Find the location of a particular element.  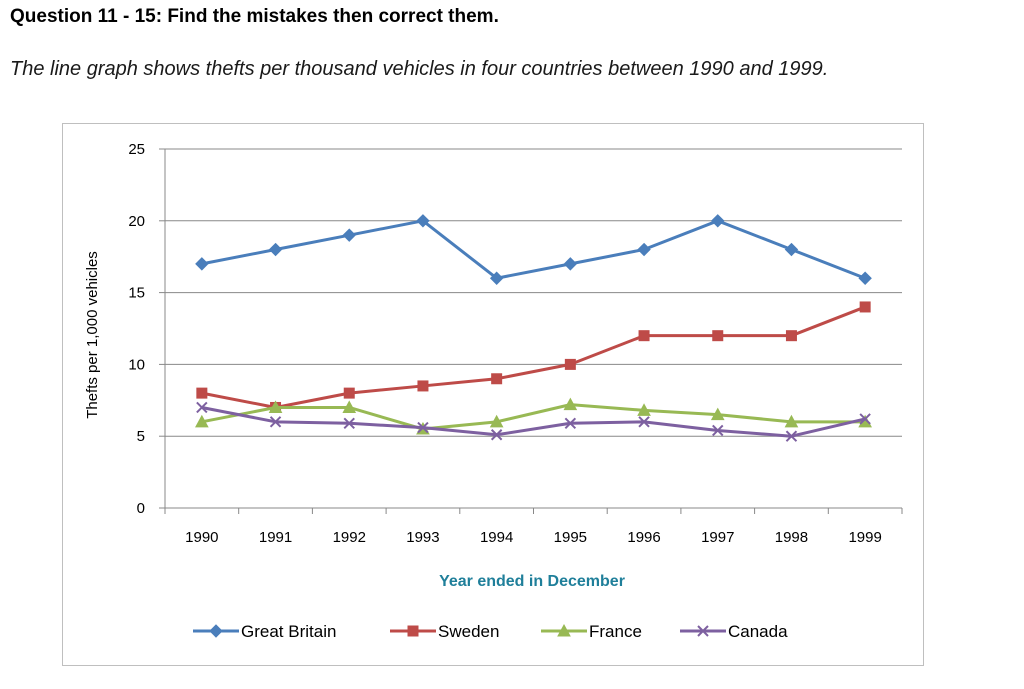

x-tick-label: 1995 is located at coordinates (570, 537).